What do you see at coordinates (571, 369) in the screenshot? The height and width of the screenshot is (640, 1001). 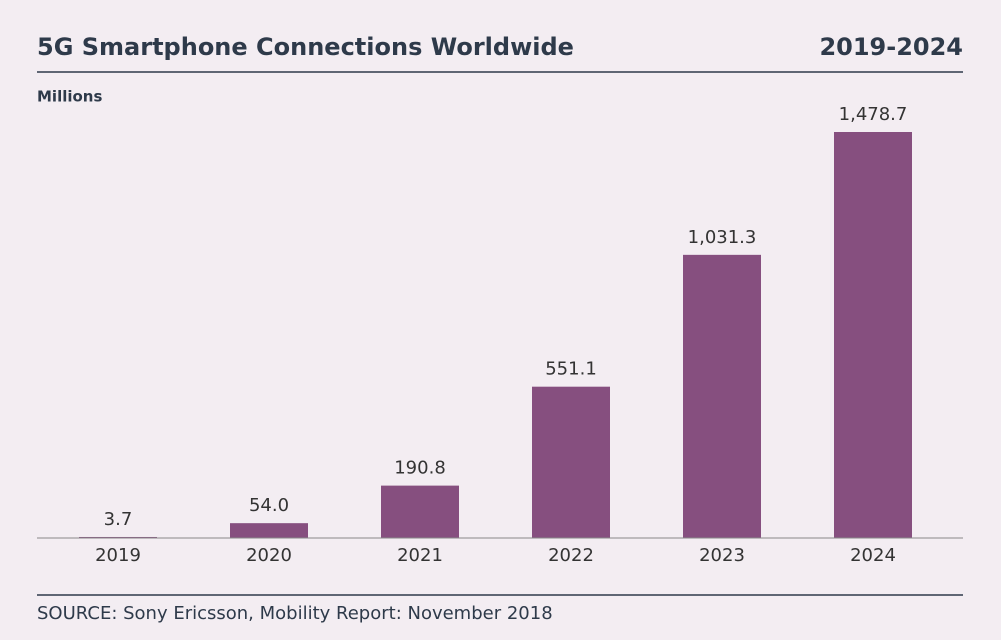 I see `value-label: 551.1` at bounding box center [571, 369].